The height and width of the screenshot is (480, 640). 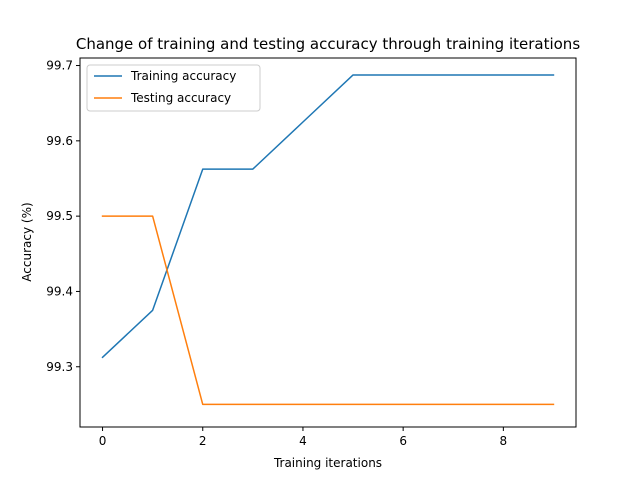 I want to click on legend-label: Training accuracy, so click(x=183, y=76).